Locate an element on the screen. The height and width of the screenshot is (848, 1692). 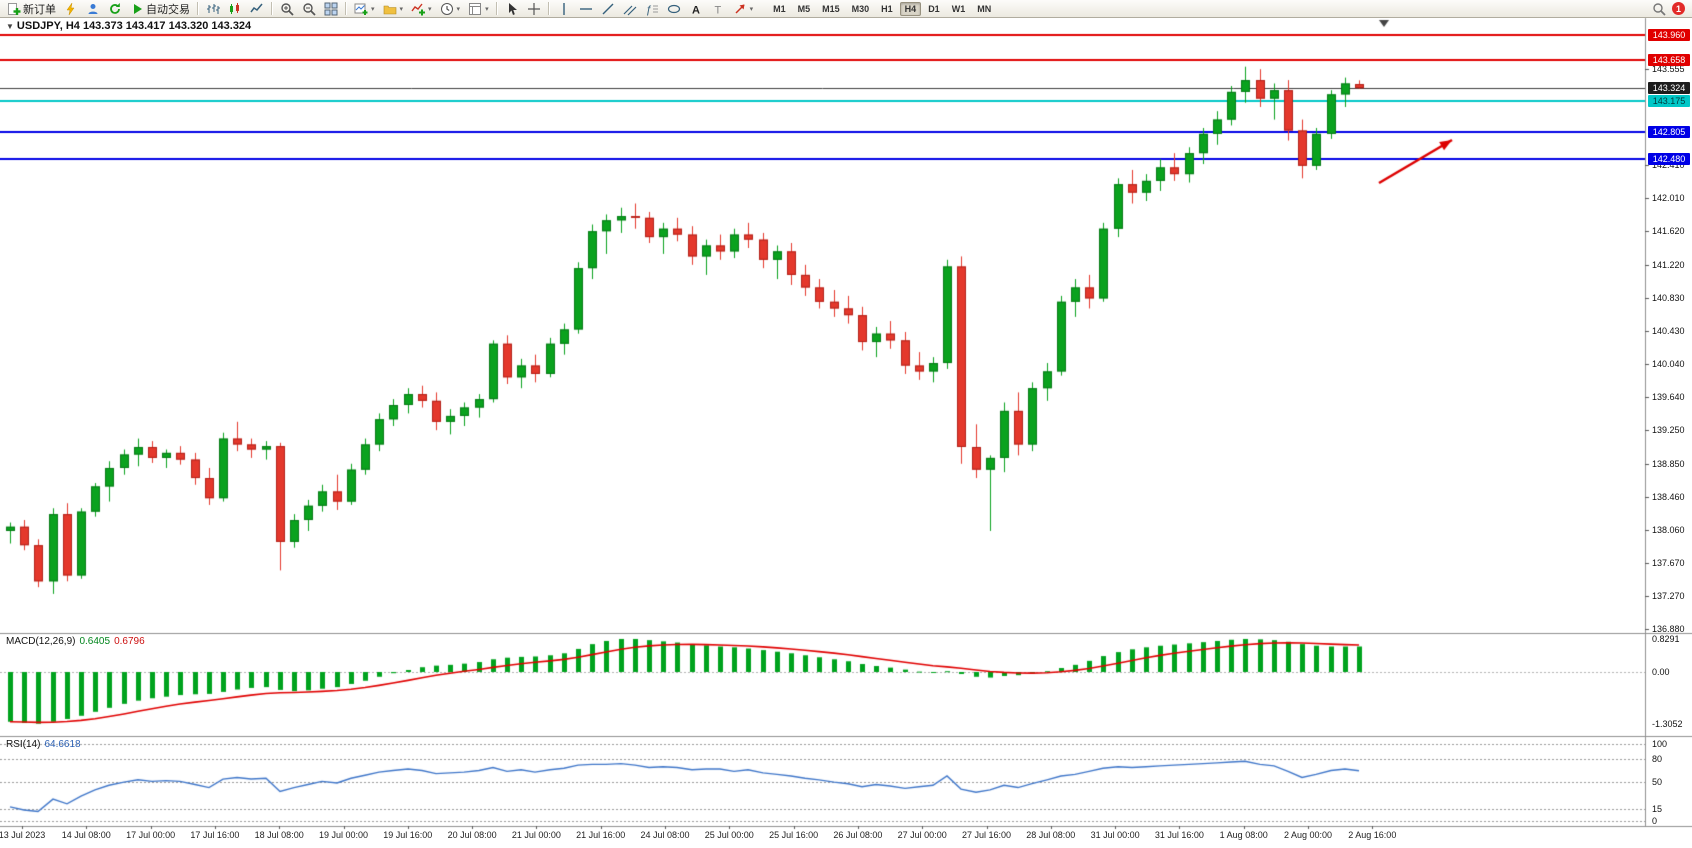
folder-icon is located at coordinates (390, 9).